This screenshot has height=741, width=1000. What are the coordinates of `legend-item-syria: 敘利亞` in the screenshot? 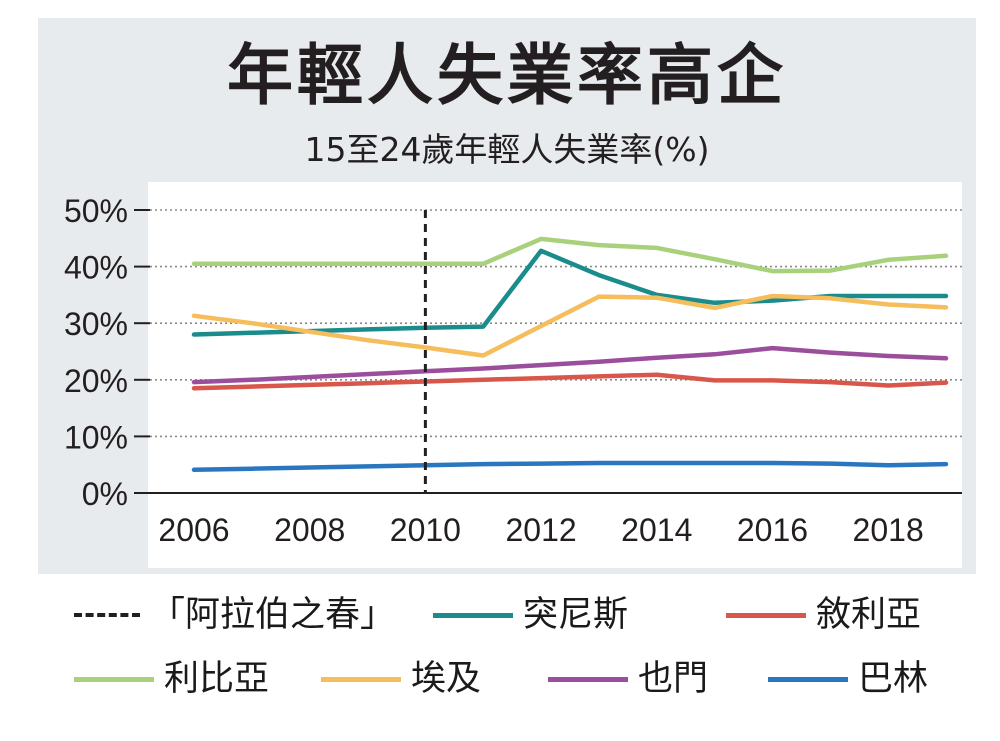 It's located at (823, 615).